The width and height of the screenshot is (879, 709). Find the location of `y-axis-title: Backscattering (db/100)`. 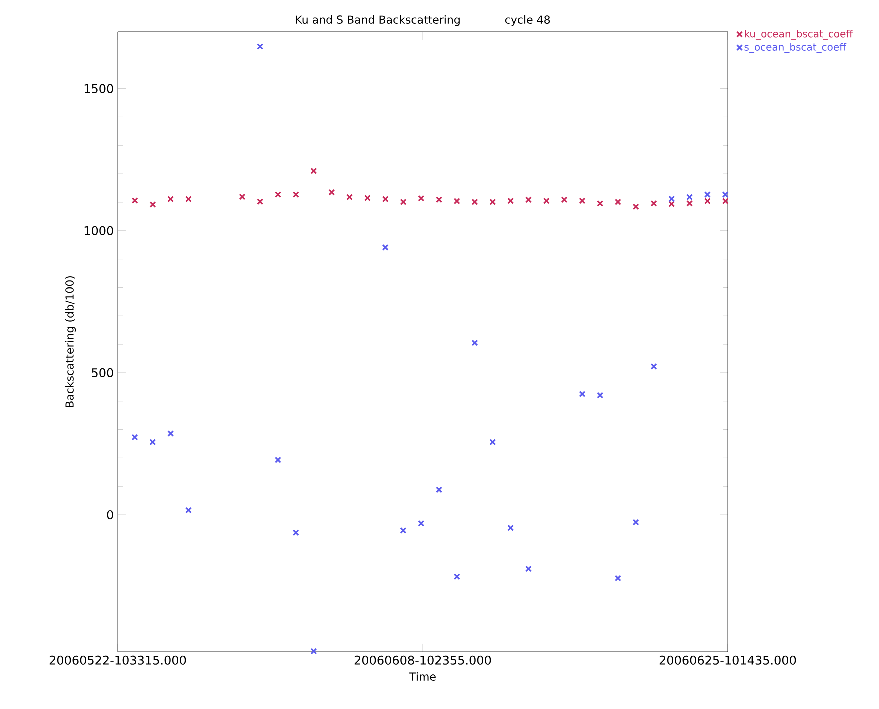

y-axis-title: Backscattering (db/100) is located at coordinates (70, 342).